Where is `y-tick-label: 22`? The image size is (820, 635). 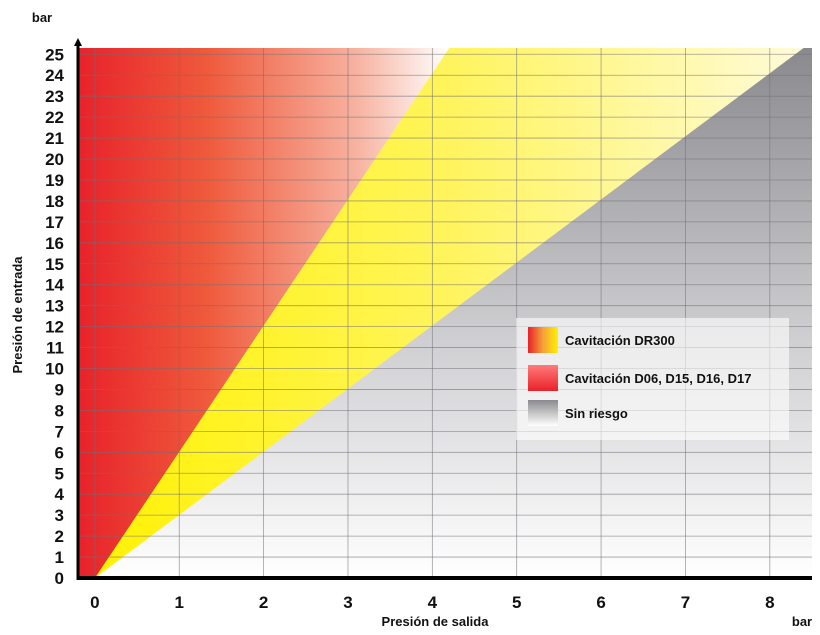 y-tick-label: 22 is located at coordinates (54, 117).